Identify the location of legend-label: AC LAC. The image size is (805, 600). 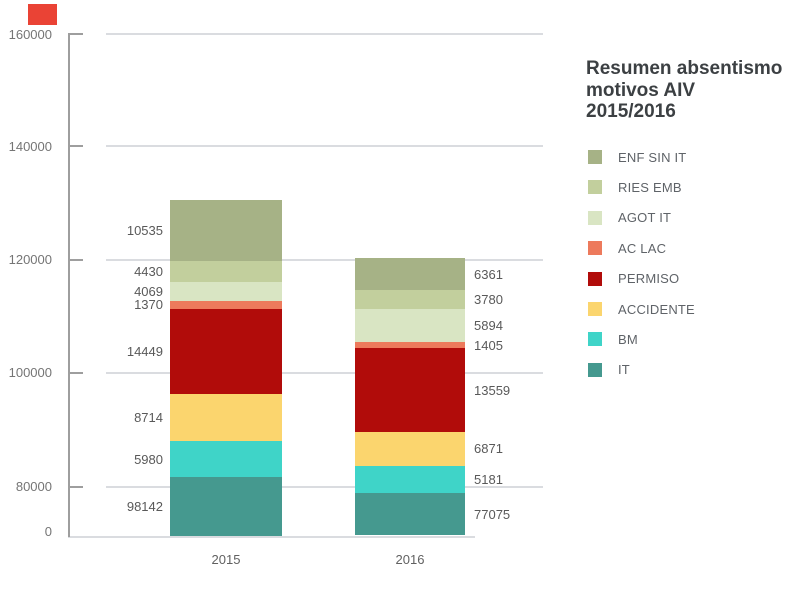
(642, 248).